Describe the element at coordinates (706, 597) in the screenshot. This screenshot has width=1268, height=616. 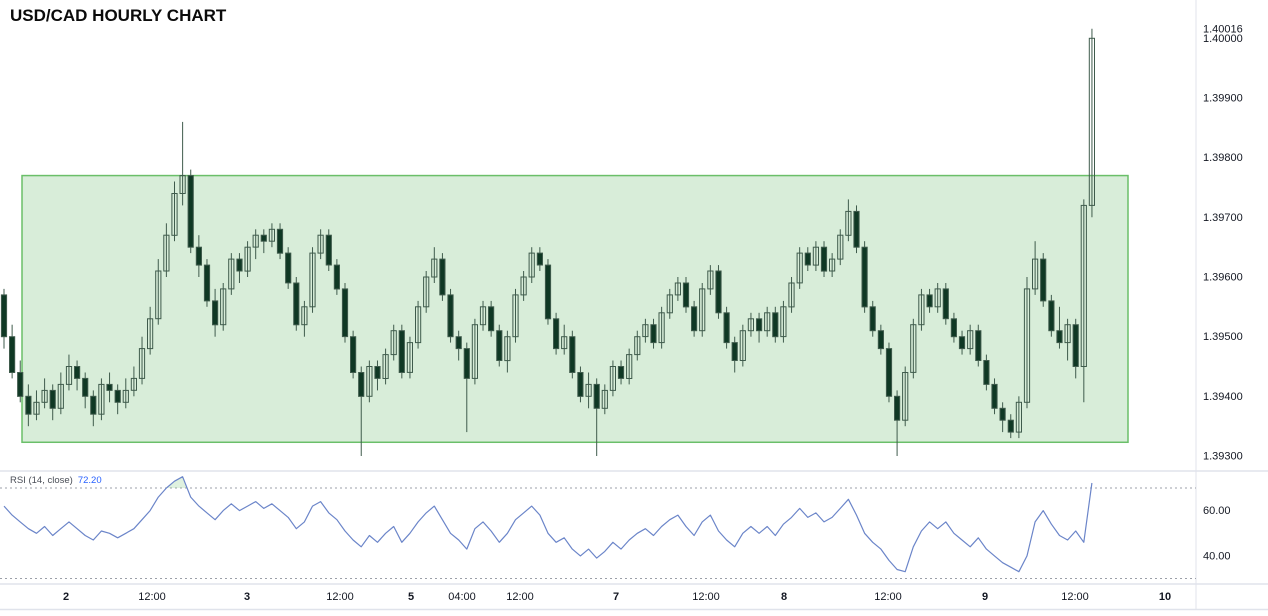
I see `time-axis-label: 12:00` at that location.